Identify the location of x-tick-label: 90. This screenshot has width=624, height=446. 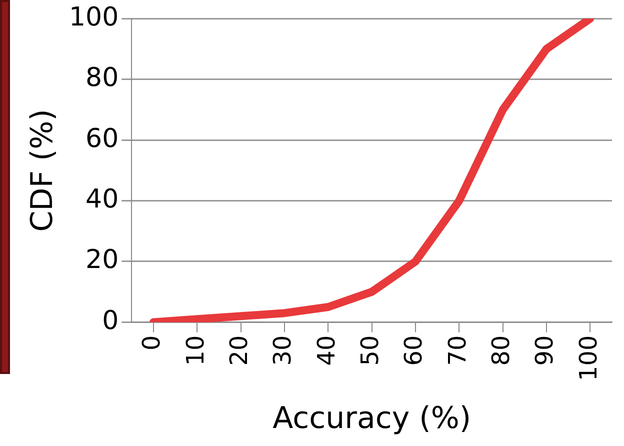
(544, 350).